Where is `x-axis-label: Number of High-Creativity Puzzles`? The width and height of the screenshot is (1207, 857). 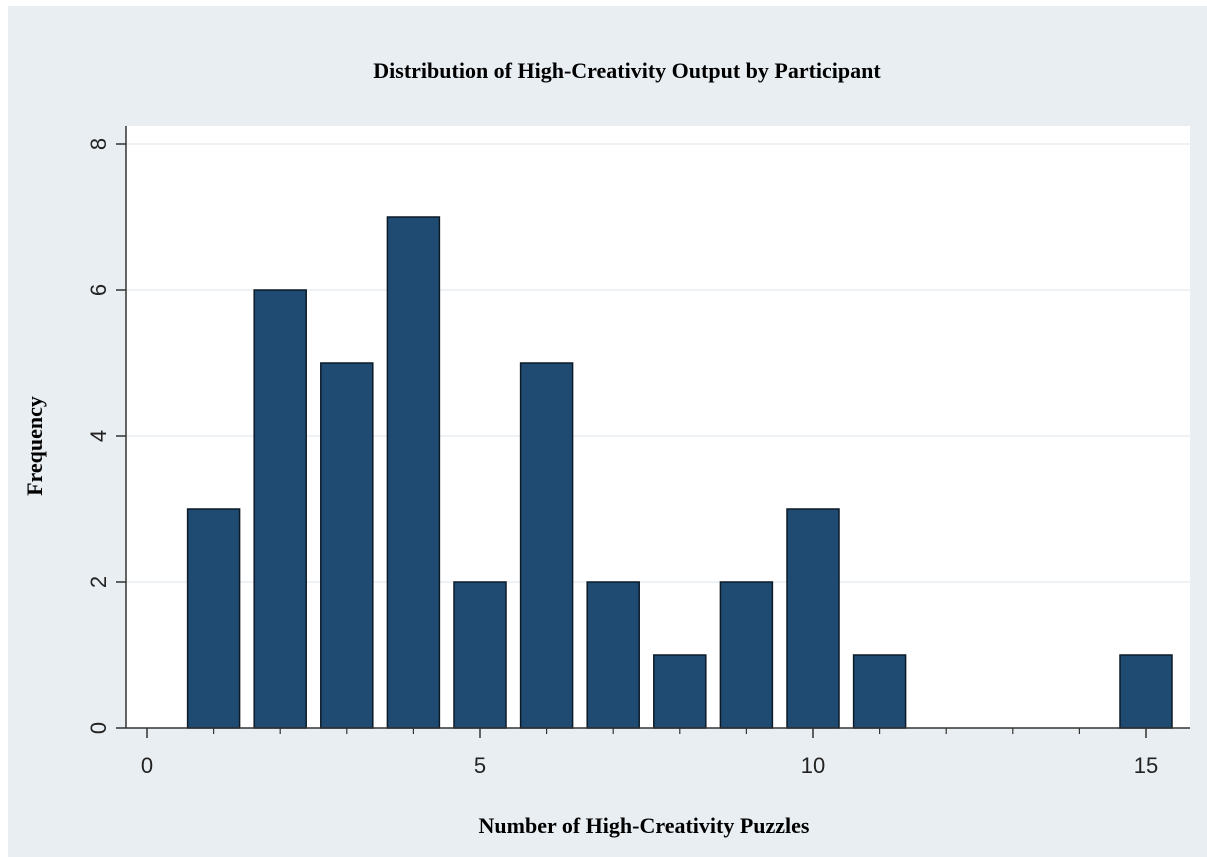
x-axis-label: Number of High-Creativity Puzzles is located at coordinates (644, 825).